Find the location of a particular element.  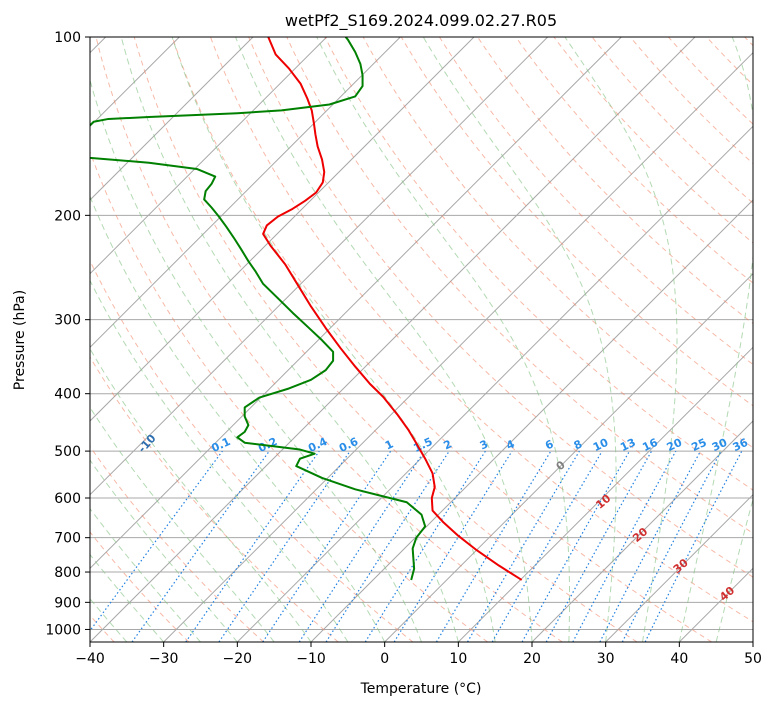

x-axis-title: Temperature (°C) is located at coordinates (421, 689).